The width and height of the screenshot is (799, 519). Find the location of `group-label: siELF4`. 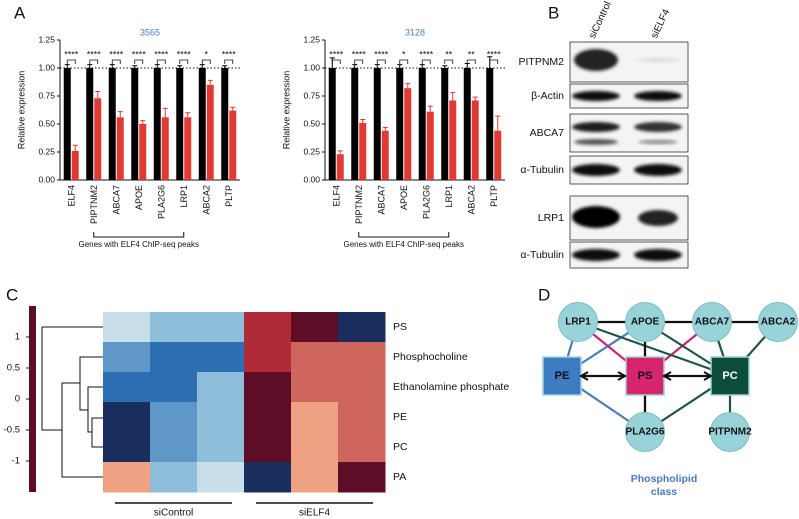

group-label: siELF4 is located at coordinates (315, 513).